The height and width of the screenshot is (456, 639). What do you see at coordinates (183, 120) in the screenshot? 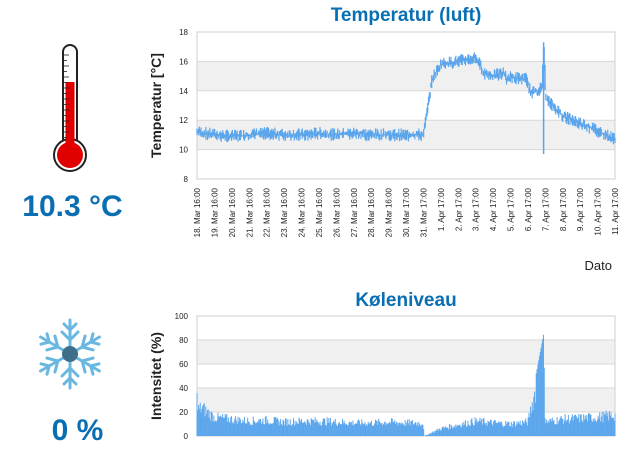
I see `y-tick-label: 12` at bounding box center [183, 120].